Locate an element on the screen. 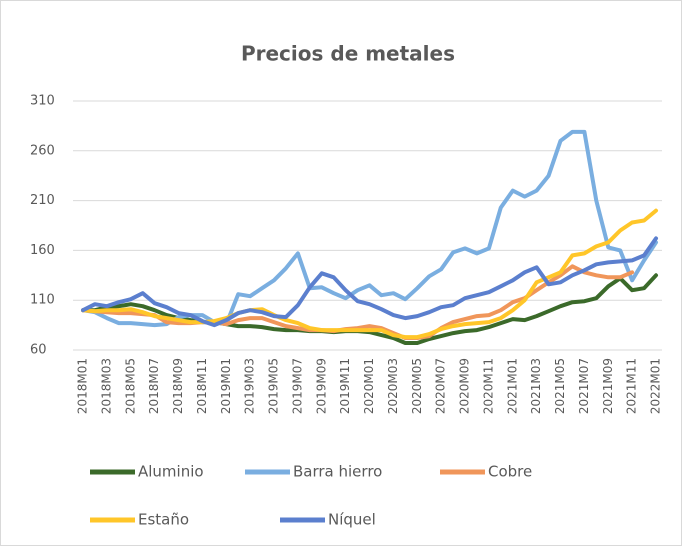 This screenshot has width=682, height=546. x-tick-label: 2021M11 is located at coordinates (632, 386).